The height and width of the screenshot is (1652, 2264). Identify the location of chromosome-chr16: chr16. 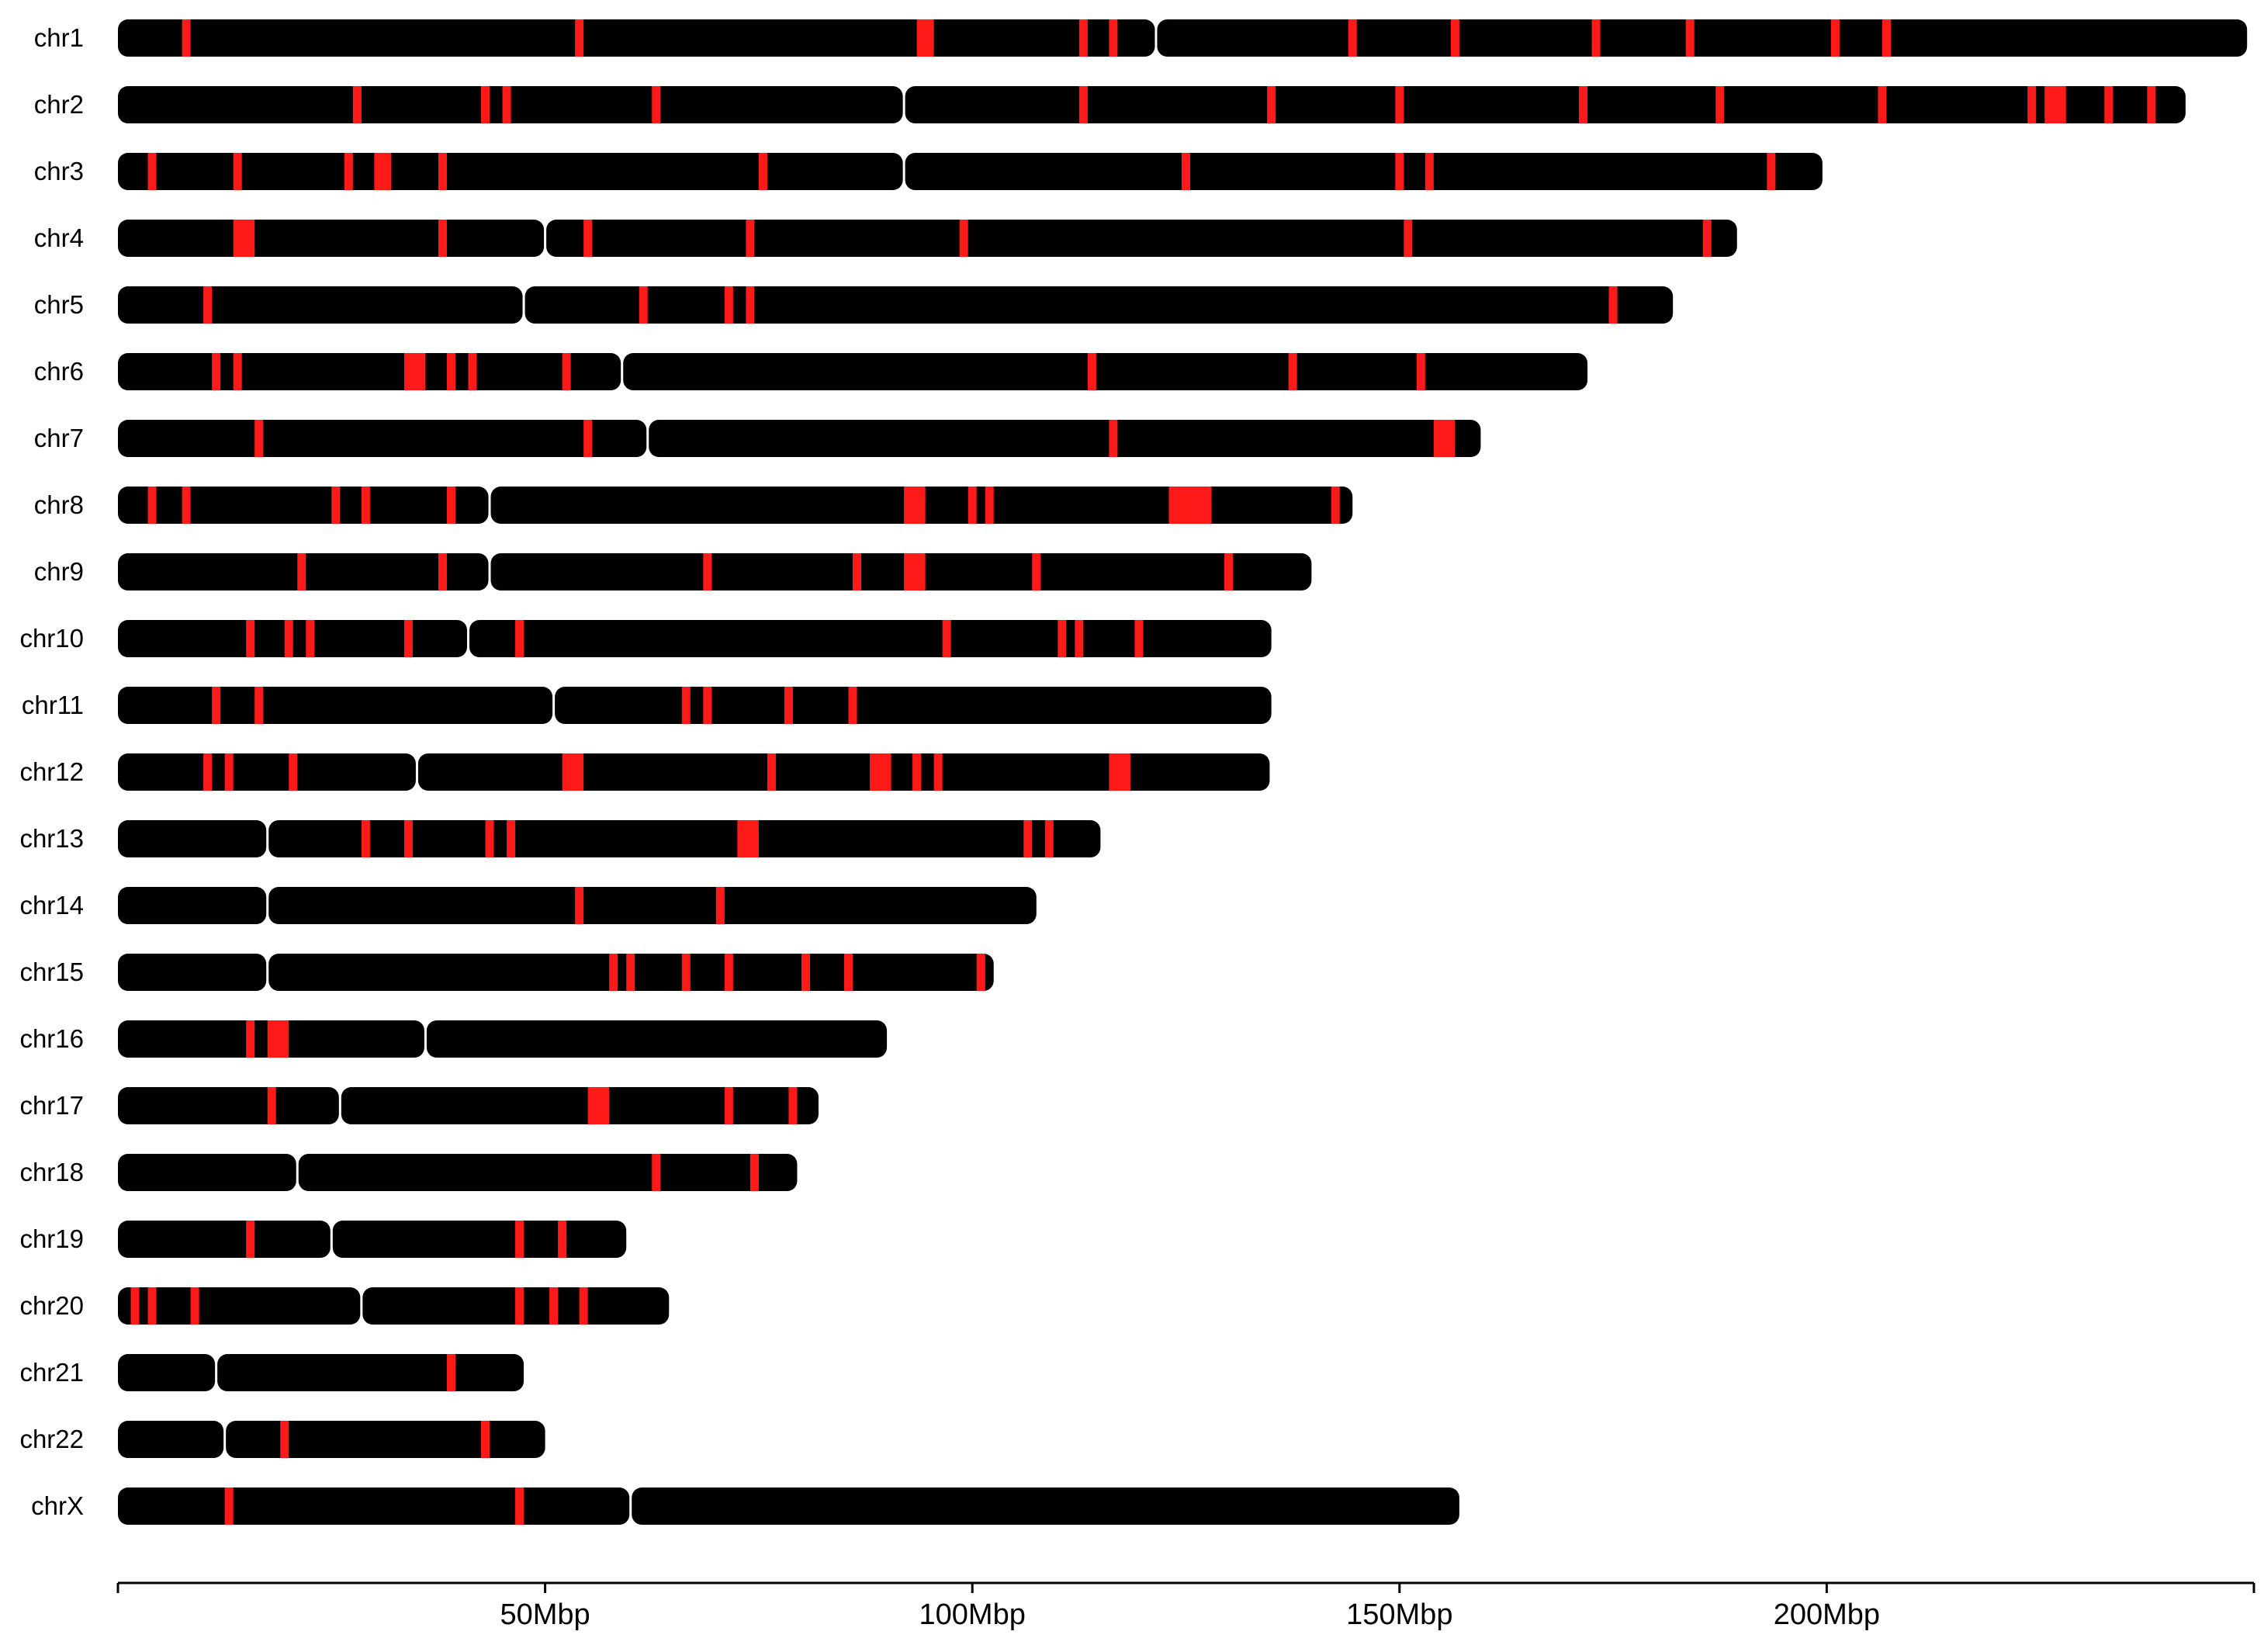
(453, 1039).